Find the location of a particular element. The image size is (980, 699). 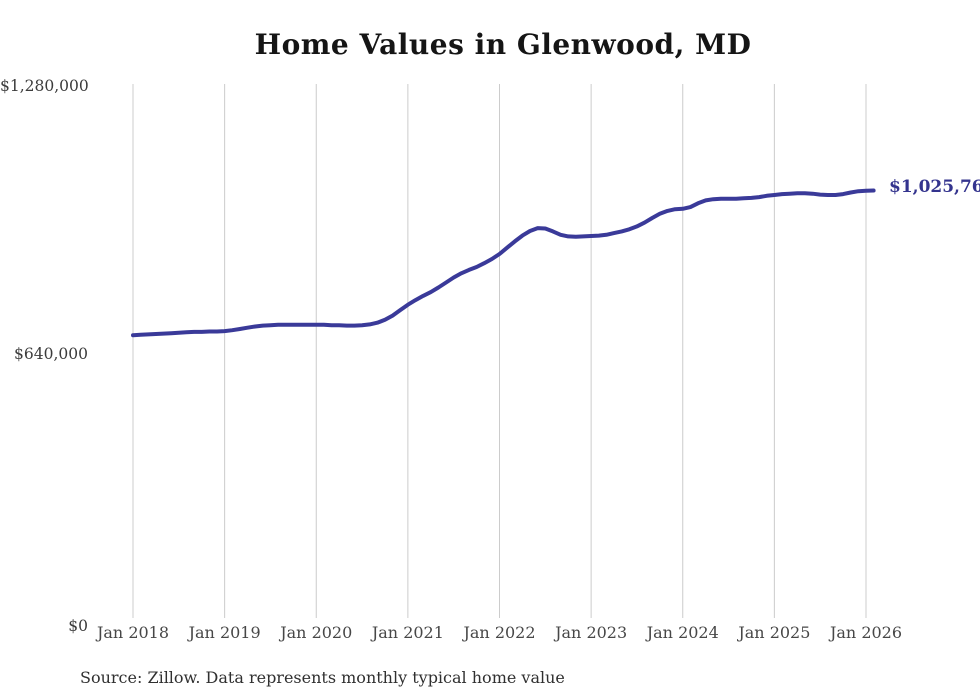

x-tick-label: Jan 2018 is located at coordinates (133, 632).